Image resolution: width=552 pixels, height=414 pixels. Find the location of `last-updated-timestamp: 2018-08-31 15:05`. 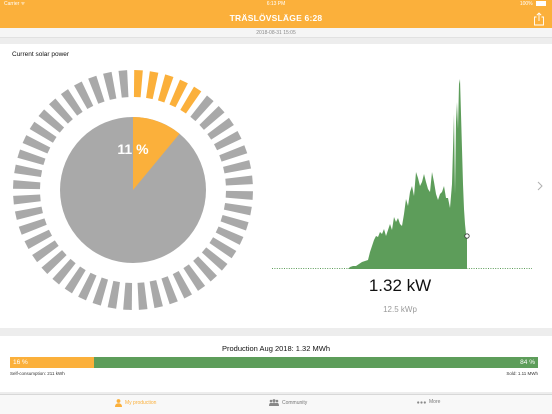

last-updated-timestamp: 2018-08-31 15:05 is located at coordinates (276, 32).